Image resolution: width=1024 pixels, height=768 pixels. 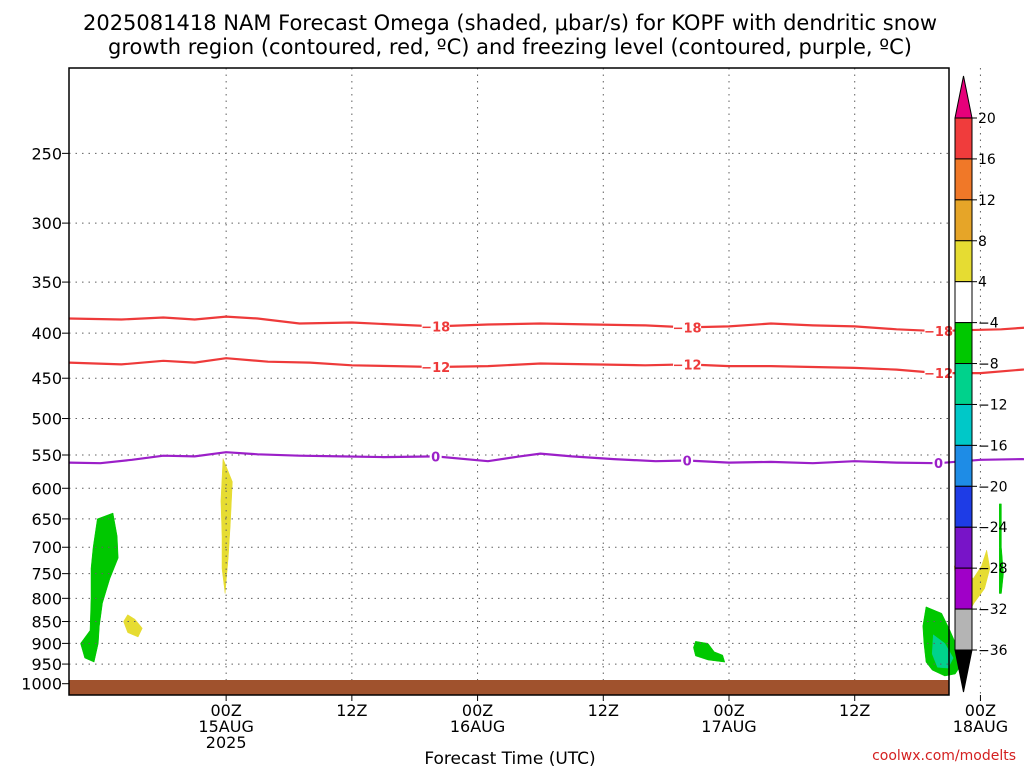 What do you see at coordinates (46, 488) in the screenshot?
I see `y-tick-label-600: 600` at bounding box center [46, 488].